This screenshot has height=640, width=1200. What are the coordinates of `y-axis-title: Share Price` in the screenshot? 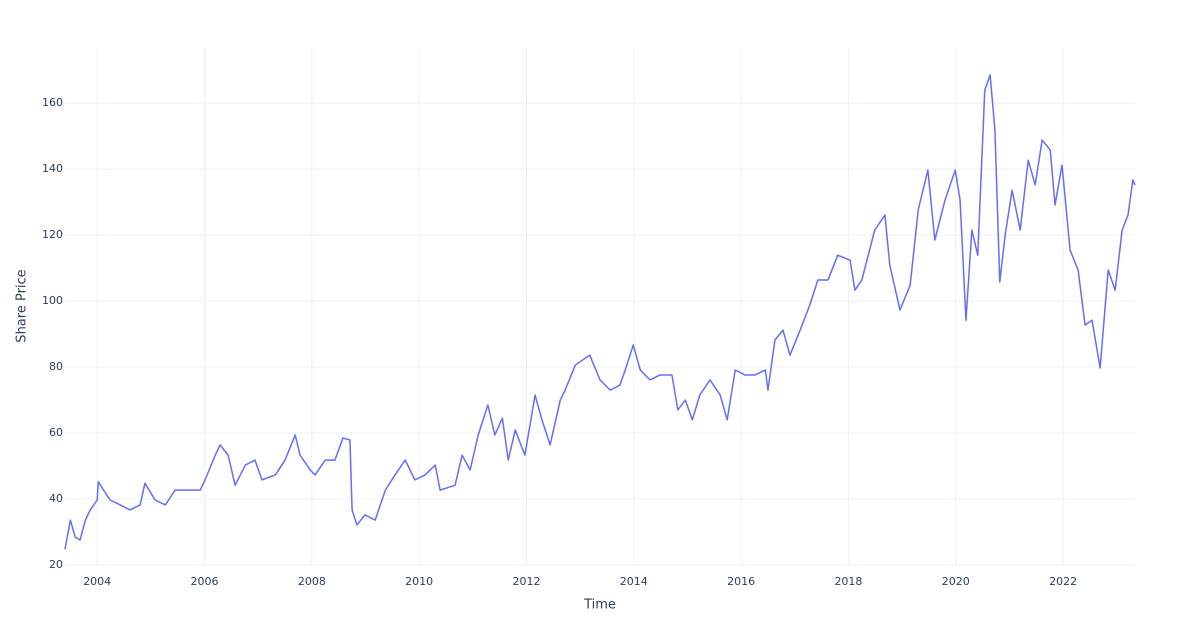 It's located at (22, 305).